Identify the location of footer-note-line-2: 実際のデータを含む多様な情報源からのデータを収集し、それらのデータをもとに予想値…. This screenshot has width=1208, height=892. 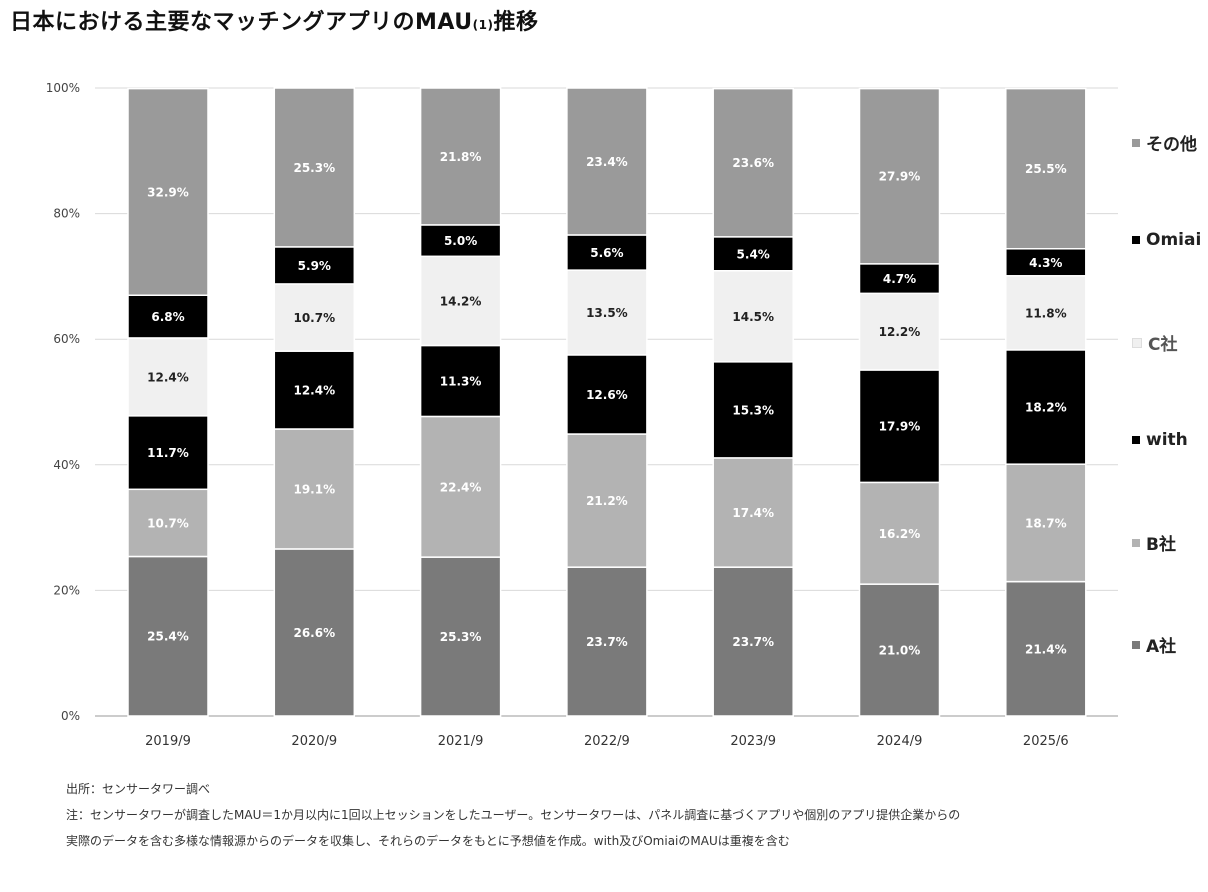
(428, 841).